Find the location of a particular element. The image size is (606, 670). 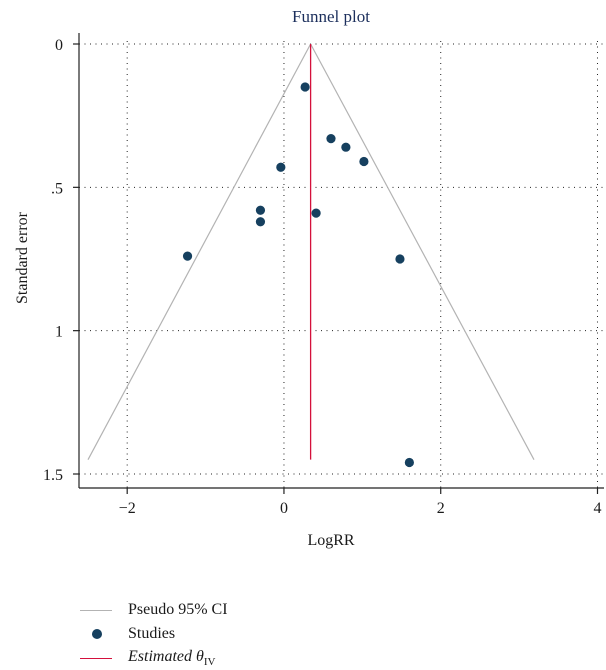

legend-swatch-studies is located at coordinates (96, 634).